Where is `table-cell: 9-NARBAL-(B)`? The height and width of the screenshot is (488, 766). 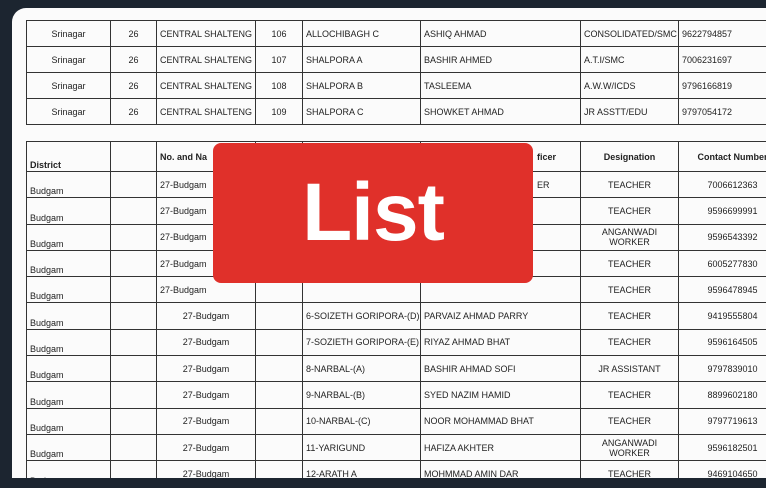 table-cell: 9-NARBAL-(B) is located at coordinates (361, 395).